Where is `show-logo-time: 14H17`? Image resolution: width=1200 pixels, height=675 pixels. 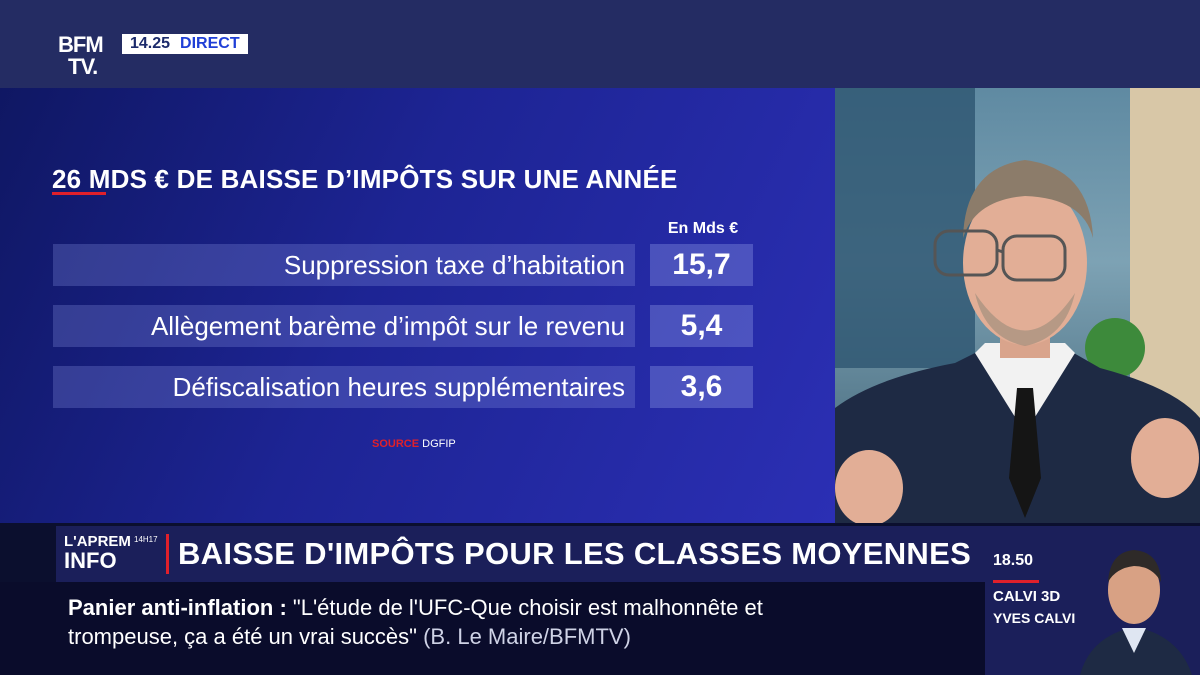
show-logo-time: 14H17 is located at coordinates (146, 539).